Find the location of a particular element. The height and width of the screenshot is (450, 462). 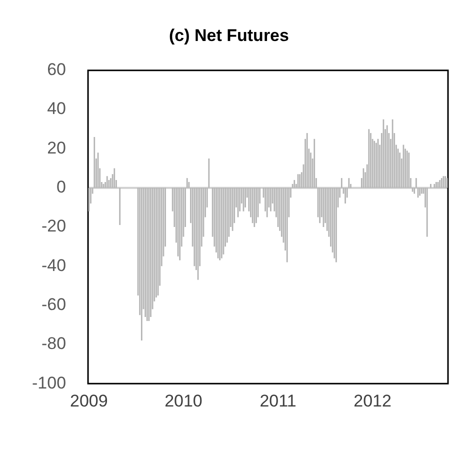

y-tick-label: 0 is located at coordinates (61, 187).